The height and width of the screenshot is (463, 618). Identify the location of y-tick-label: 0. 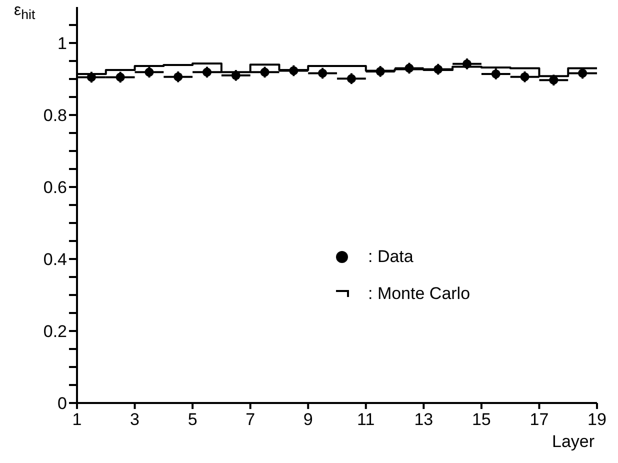
(62, 404).